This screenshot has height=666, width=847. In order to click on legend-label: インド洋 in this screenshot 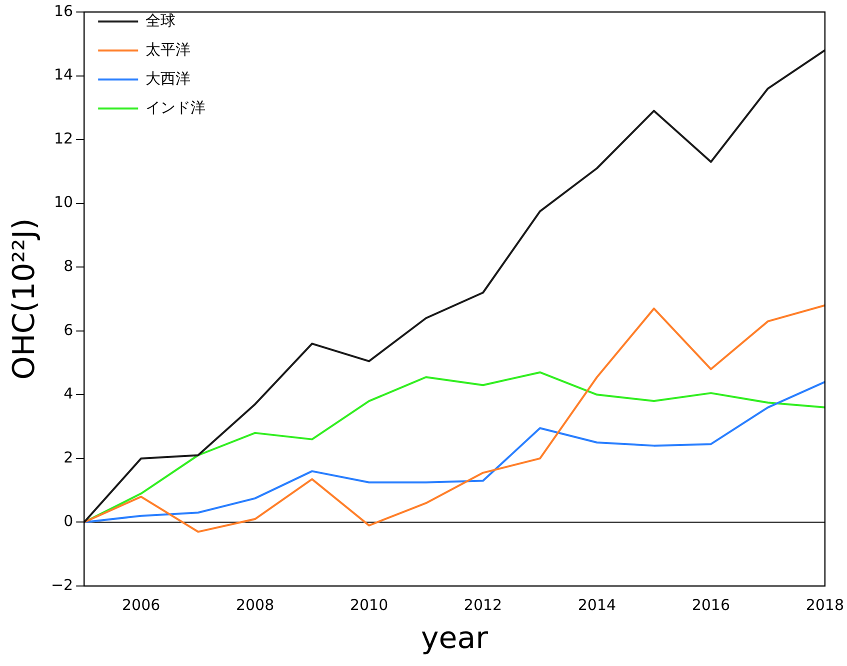, I will do `click(176, 107)`.